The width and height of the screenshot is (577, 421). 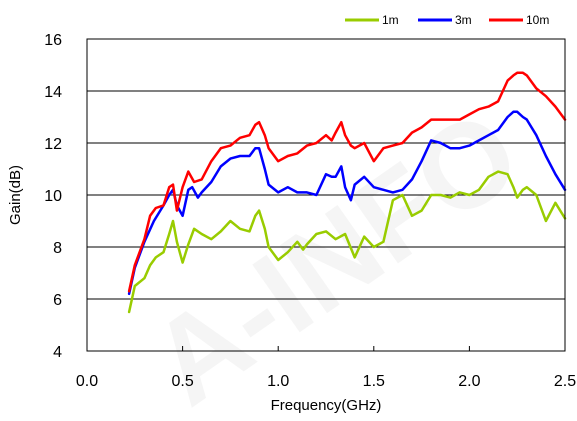 What do you see at coordinates (53, 92) in the screenshot?
I see `y-tick-label: 14` at bounding box center [53, 92].